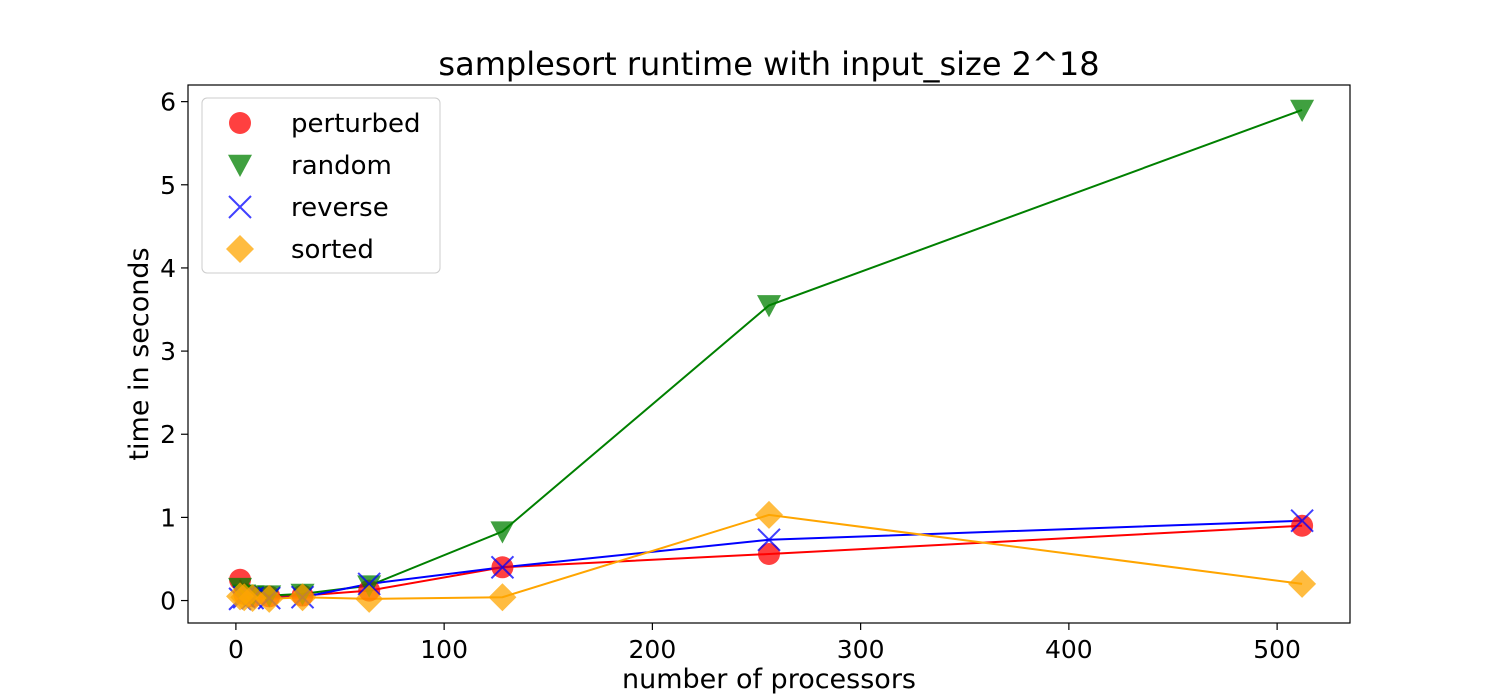  I want to click on legend-marker-perturbed, so click(240, 123).